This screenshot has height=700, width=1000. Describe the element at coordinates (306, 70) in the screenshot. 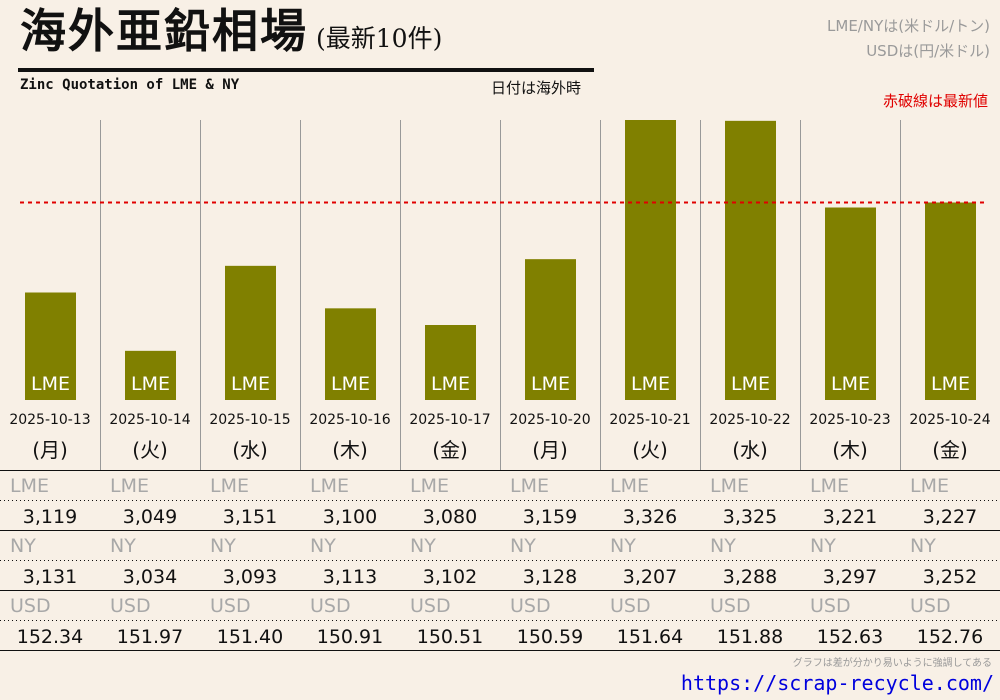

I see `title-underline` at that location.